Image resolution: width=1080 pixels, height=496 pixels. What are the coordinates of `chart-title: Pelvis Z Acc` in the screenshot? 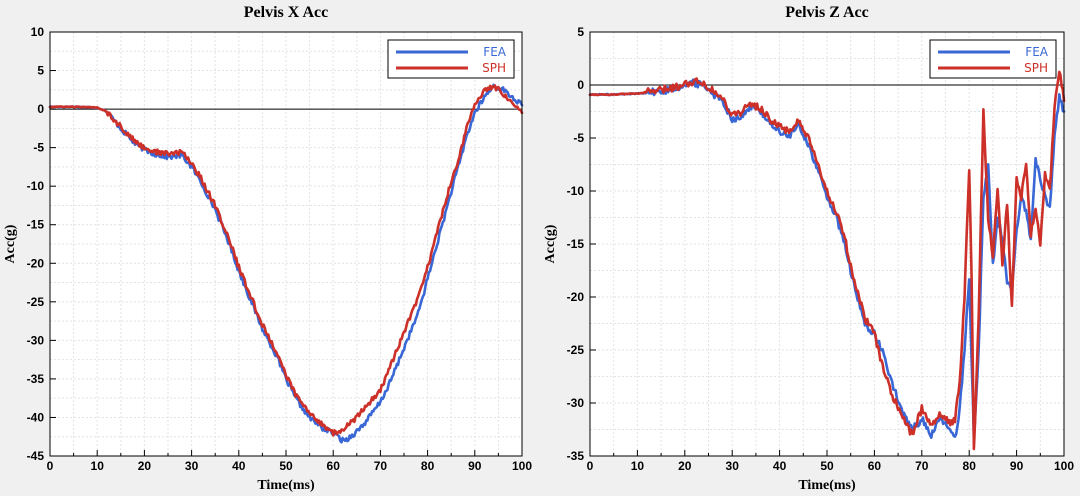 It's located at (827, 12).